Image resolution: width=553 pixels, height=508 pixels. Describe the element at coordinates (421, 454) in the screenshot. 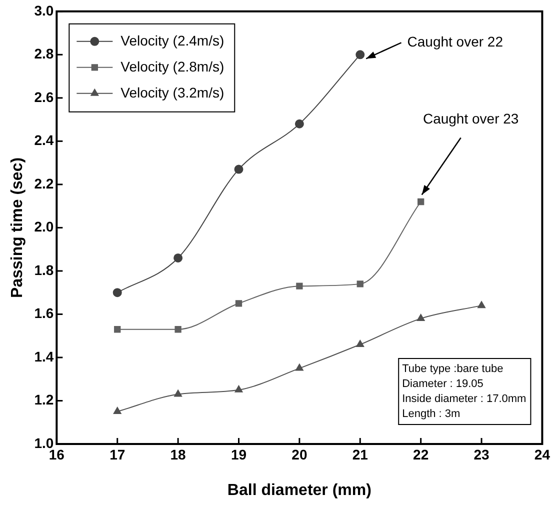

I see `x-tick-label: 22` at that location.